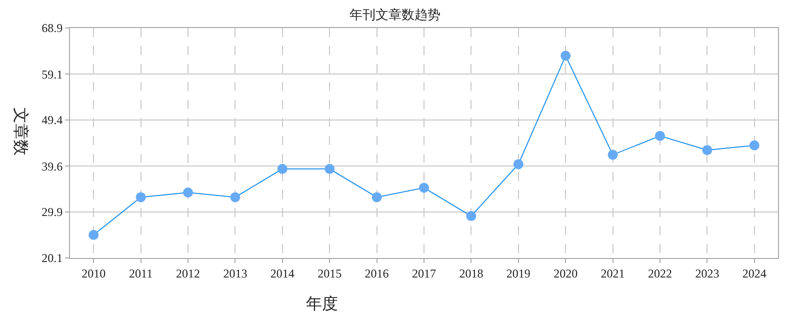 The width and height of the screenshot is (790, 330). What do you see at coordinates (235, 273) in the screenshot?
I see `x-tick-label: 2013` at bounding box center [235, 273].